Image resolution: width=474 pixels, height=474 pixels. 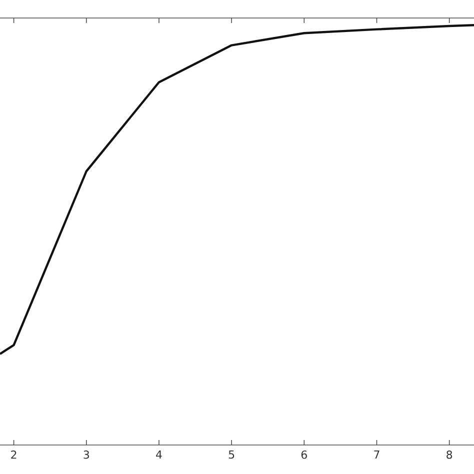 What do you see at coordinates (377, 454) in the screenshot?
I see `x-tick-label: 7` at bounding box center [377, 454].